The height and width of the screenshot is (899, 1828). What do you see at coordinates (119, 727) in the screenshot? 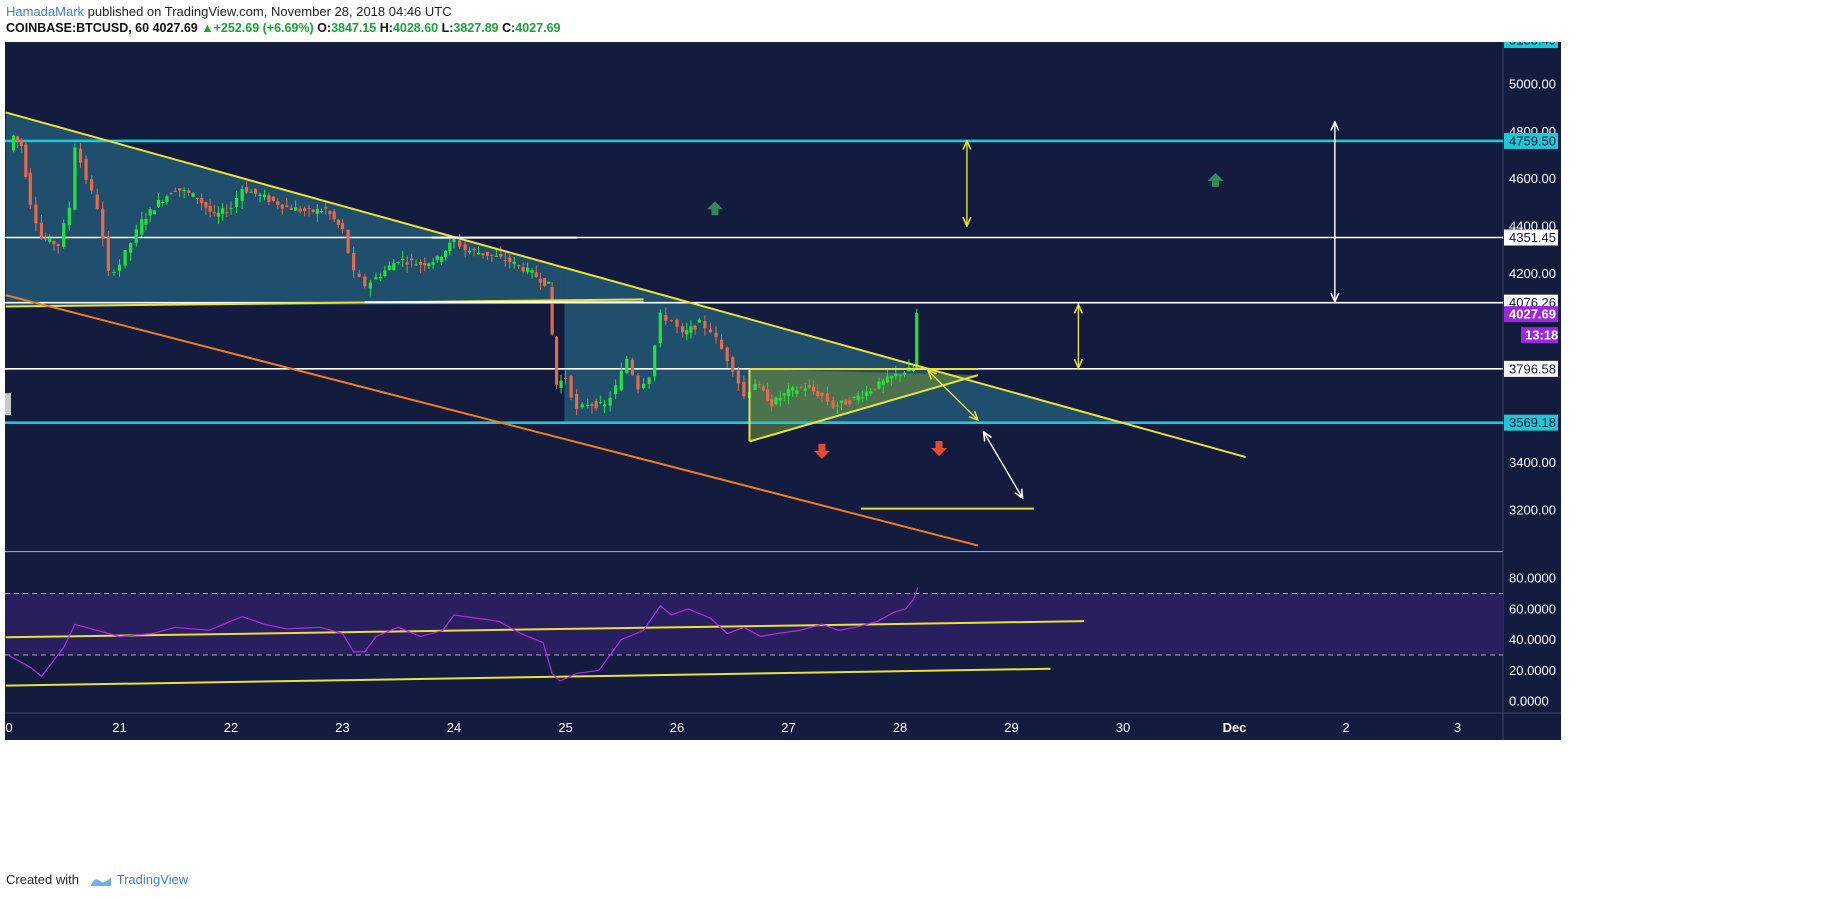
I see `time-tick-label: 21` at bounding box center [119, 727].